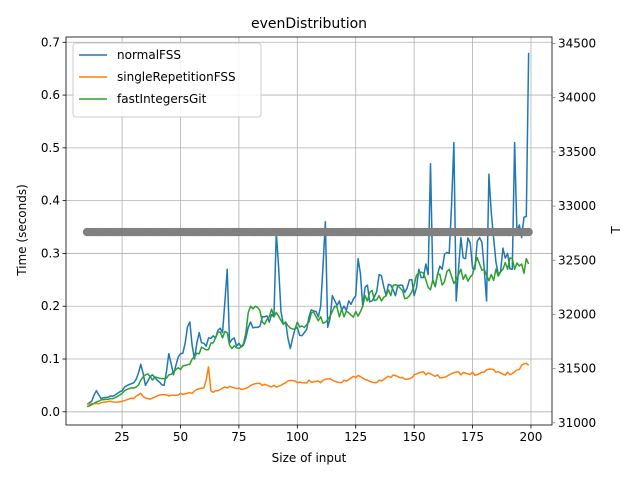 The image size is (640, 480). Describe the element at coordinates (531, 437) in the screenshot. I see `x-tick-label: 200` at that location.